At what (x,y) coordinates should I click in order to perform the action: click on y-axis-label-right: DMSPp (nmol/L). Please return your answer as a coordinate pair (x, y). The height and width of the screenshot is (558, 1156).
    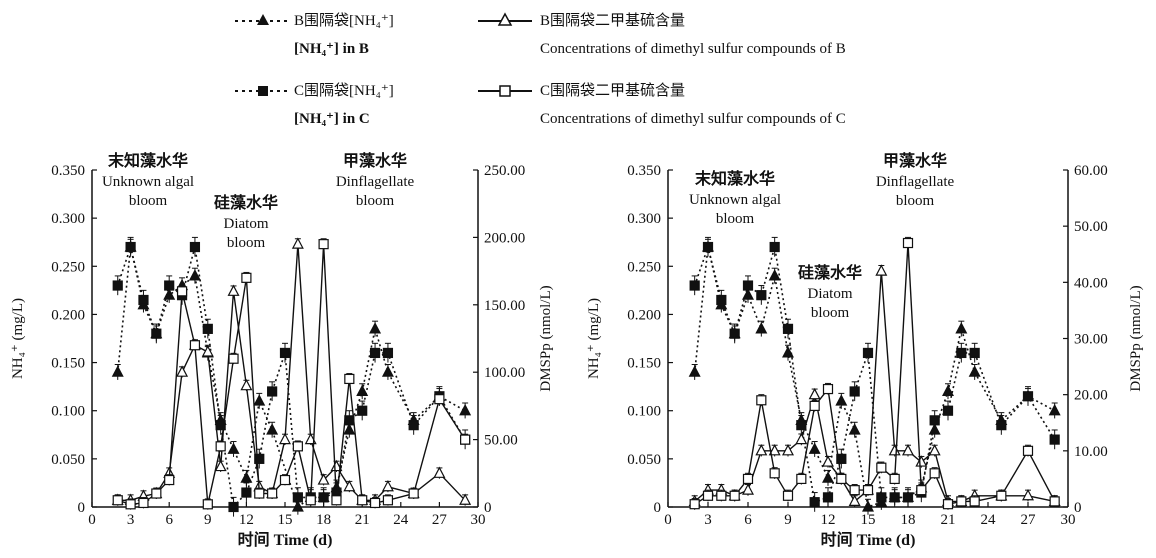
    Looking at the image, I should click on (546, 338).